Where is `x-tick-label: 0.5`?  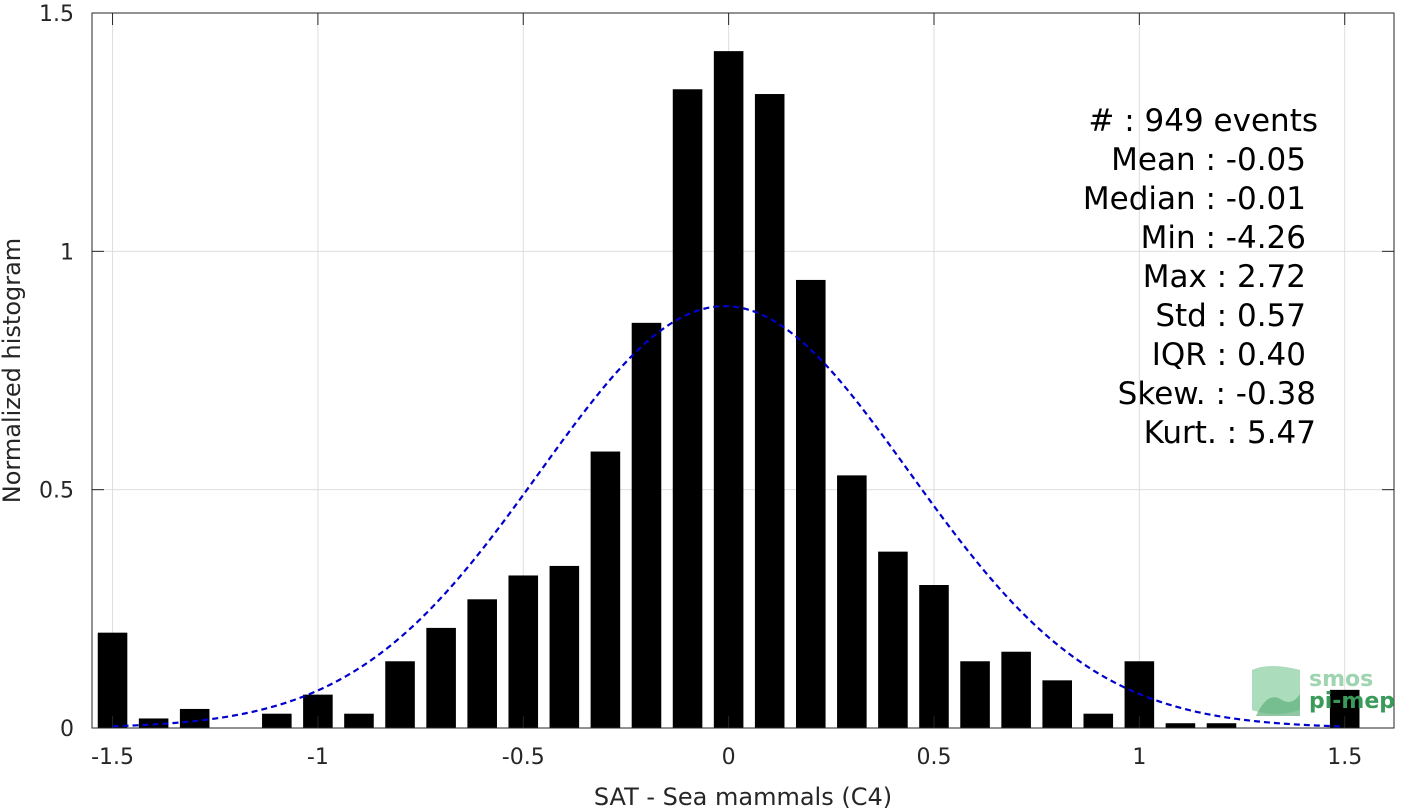 x-tick-label: 0.5 is located at coordinates (933, 757).